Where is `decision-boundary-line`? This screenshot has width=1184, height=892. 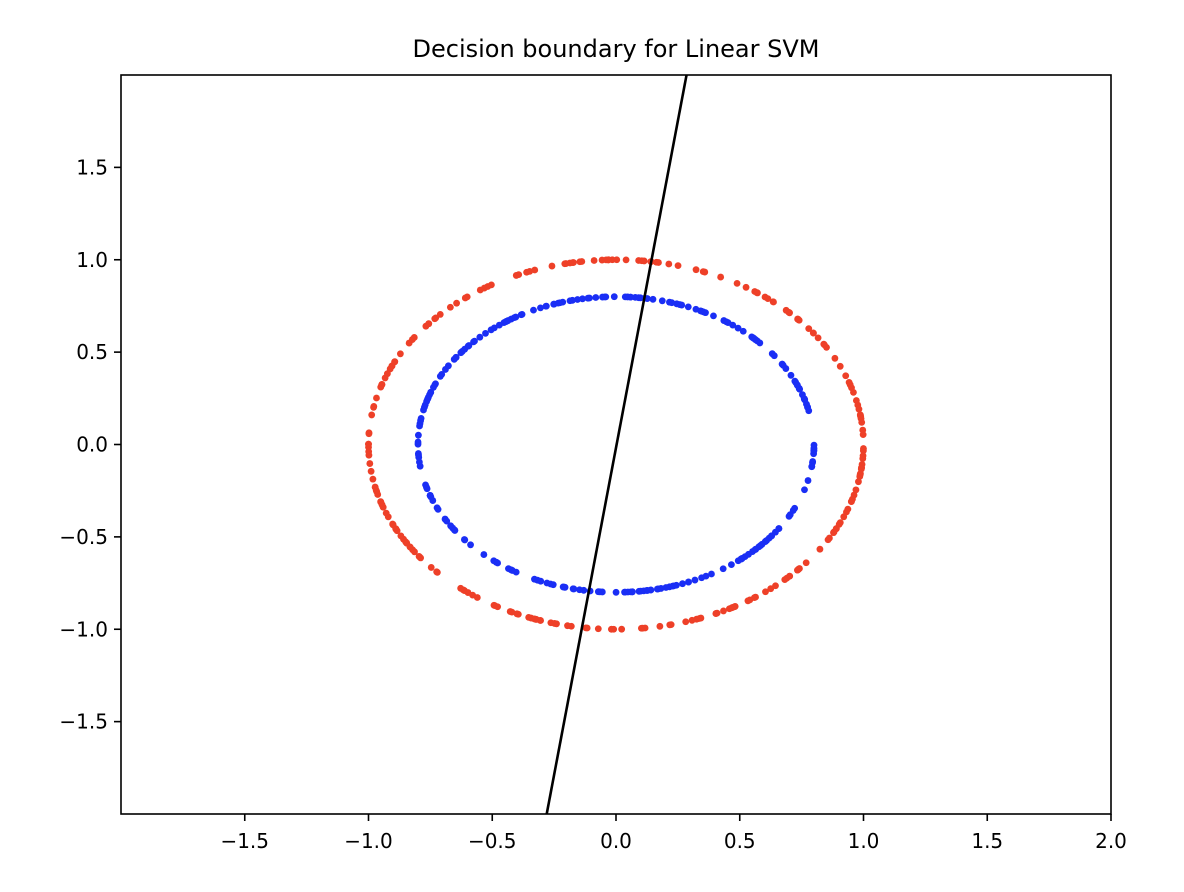 decision-boundary-line is located at coordinates (616, 444).